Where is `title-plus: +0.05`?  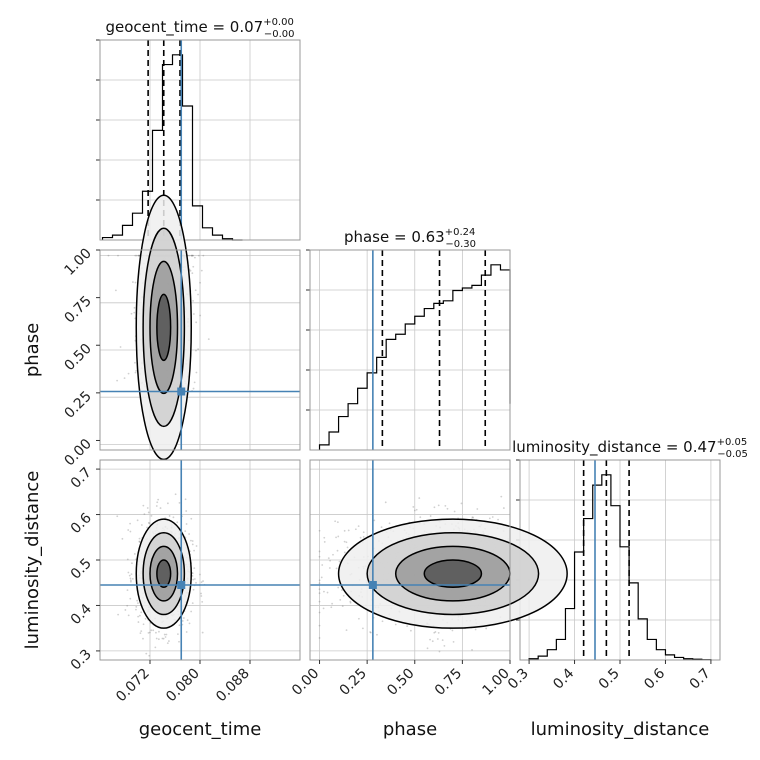 title-plus: +0.05 is located at coordinates (732, 442).